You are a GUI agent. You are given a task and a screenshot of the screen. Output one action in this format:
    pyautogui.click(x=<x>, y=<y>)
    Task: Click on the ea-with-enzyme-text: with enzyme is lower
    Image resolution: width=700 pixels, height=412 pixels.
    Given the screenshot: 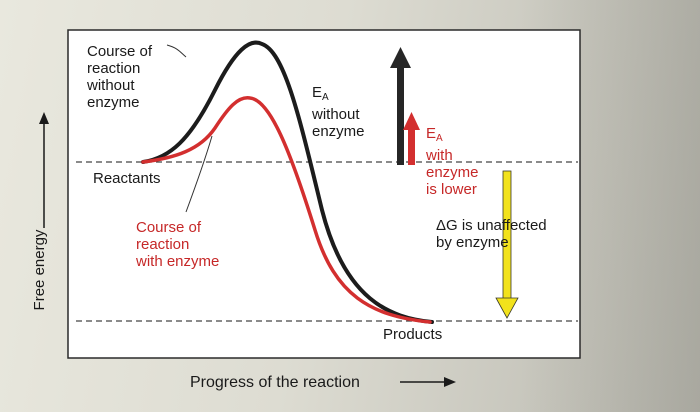 What is the action you would take?
    pyautogui.click(x=452, y=172)
    